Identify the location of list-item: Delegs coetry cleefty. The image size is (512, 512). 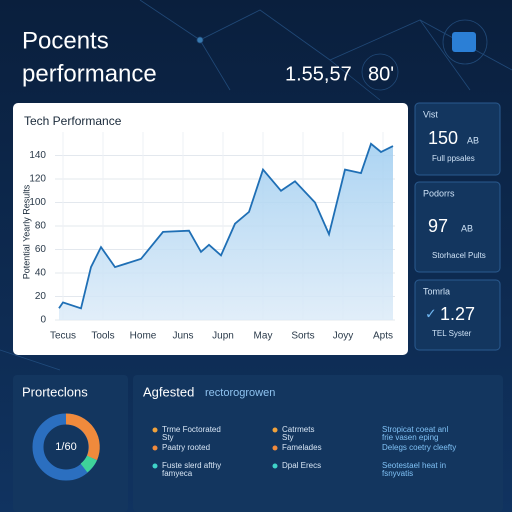
(419, 447).